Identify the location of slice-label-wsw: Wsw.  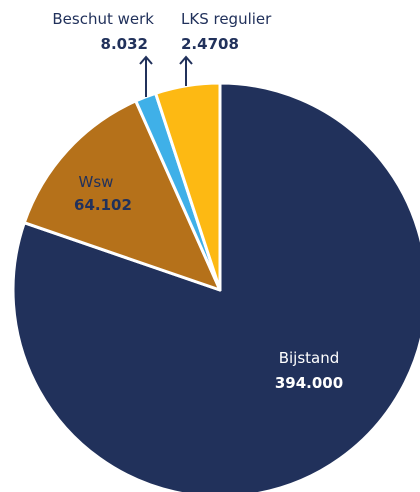
(96, 182).